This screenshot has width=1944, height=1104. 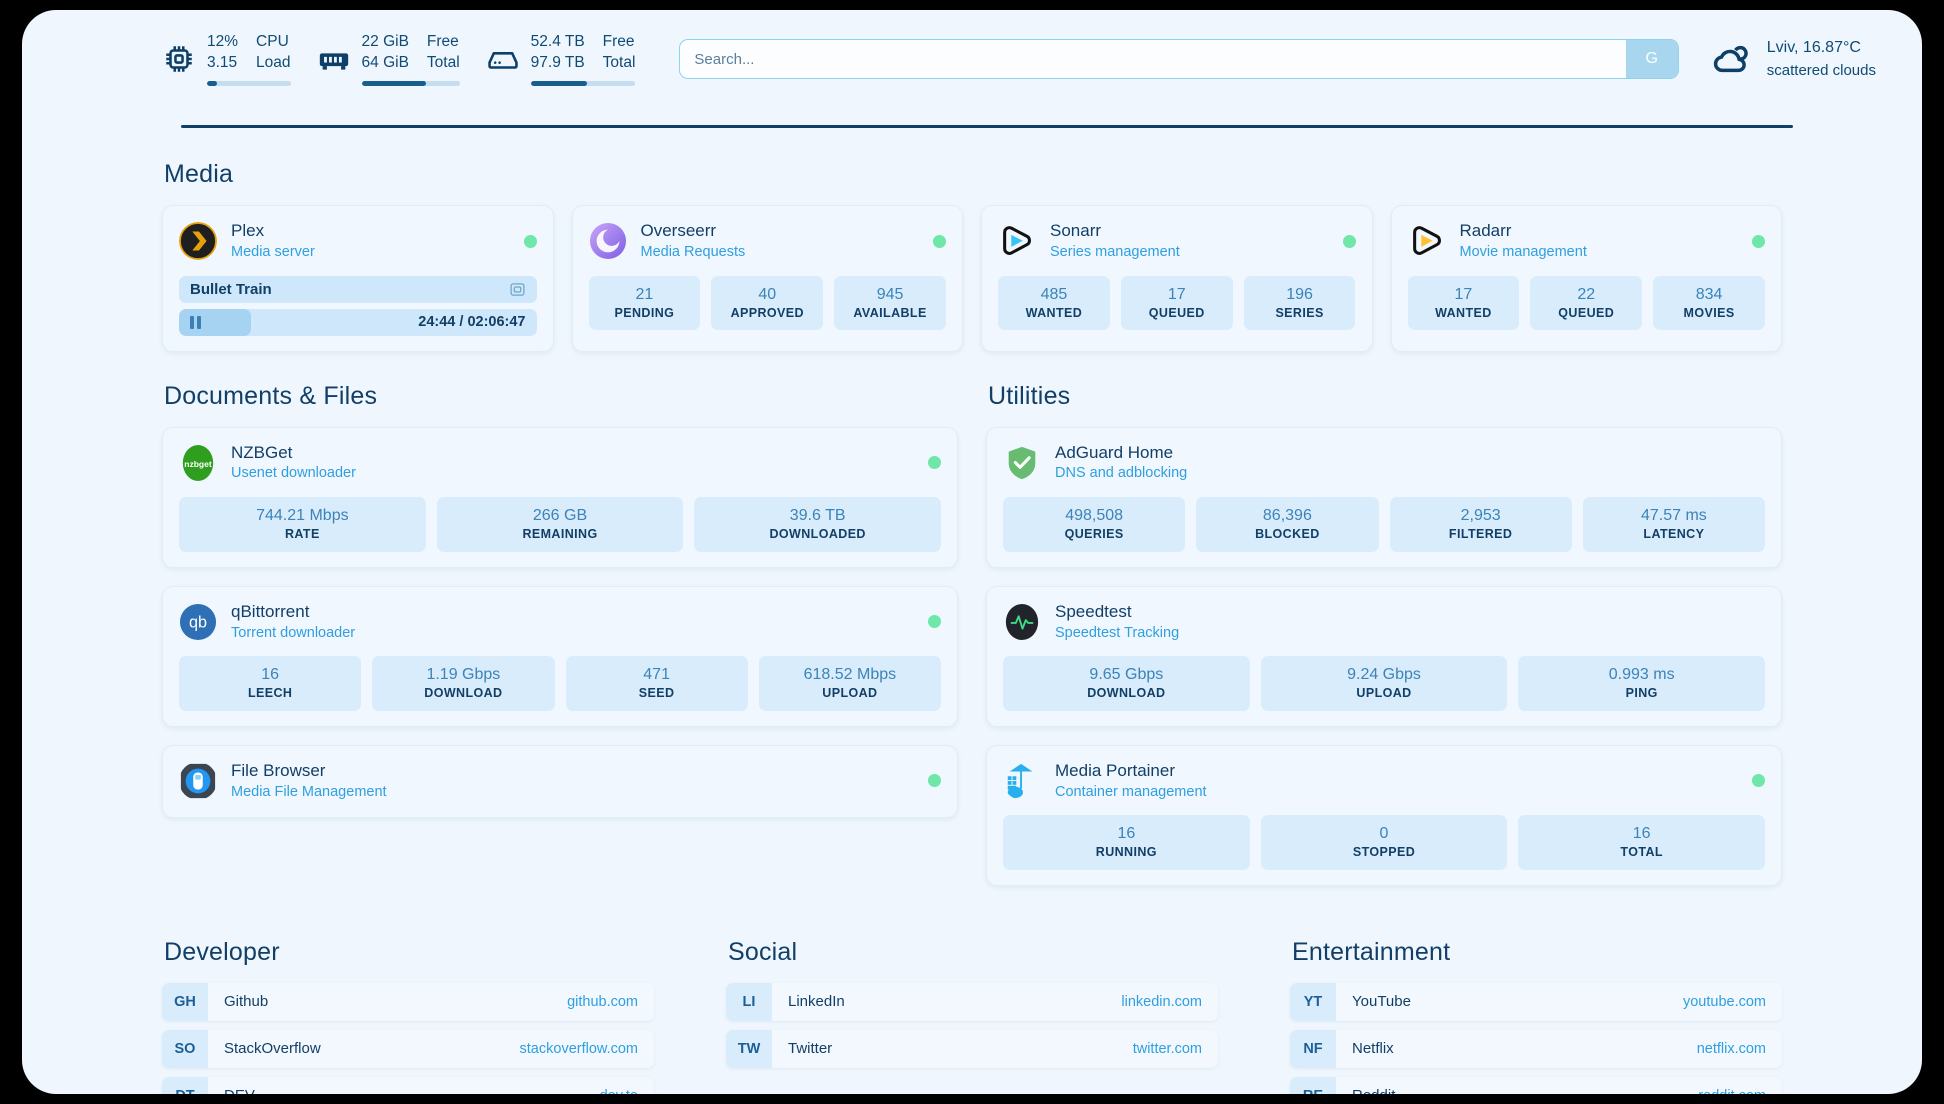 I want to click on stat-label: SERIES, so click(x=1299, y=312).